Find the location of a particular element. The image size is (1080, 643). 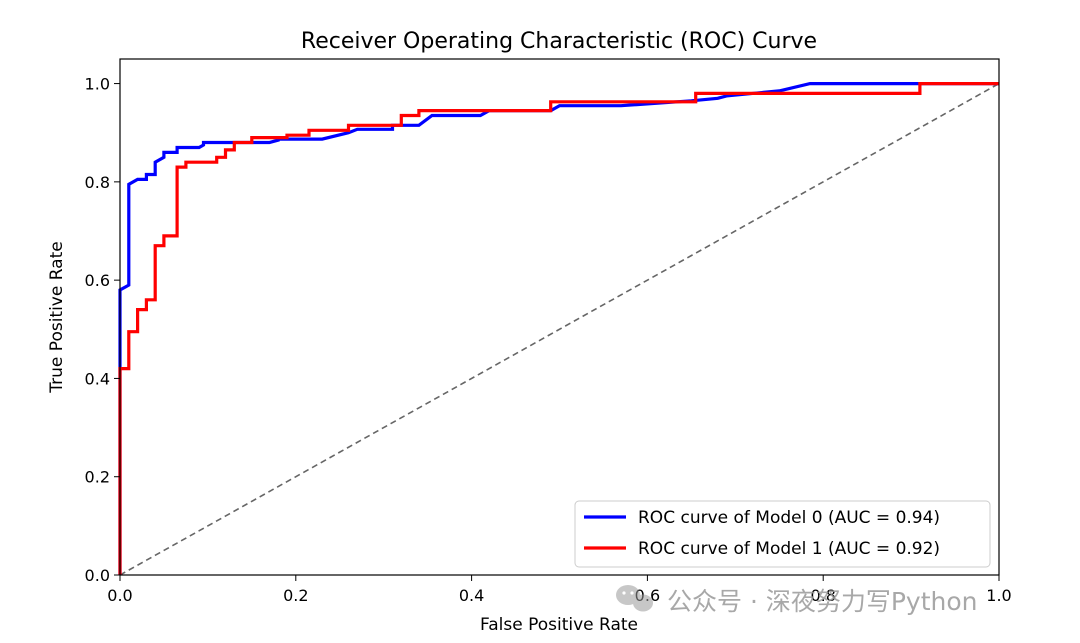

watermark-text: 公众号 · 深夜努力写Python is located at coordinates (822, 601).